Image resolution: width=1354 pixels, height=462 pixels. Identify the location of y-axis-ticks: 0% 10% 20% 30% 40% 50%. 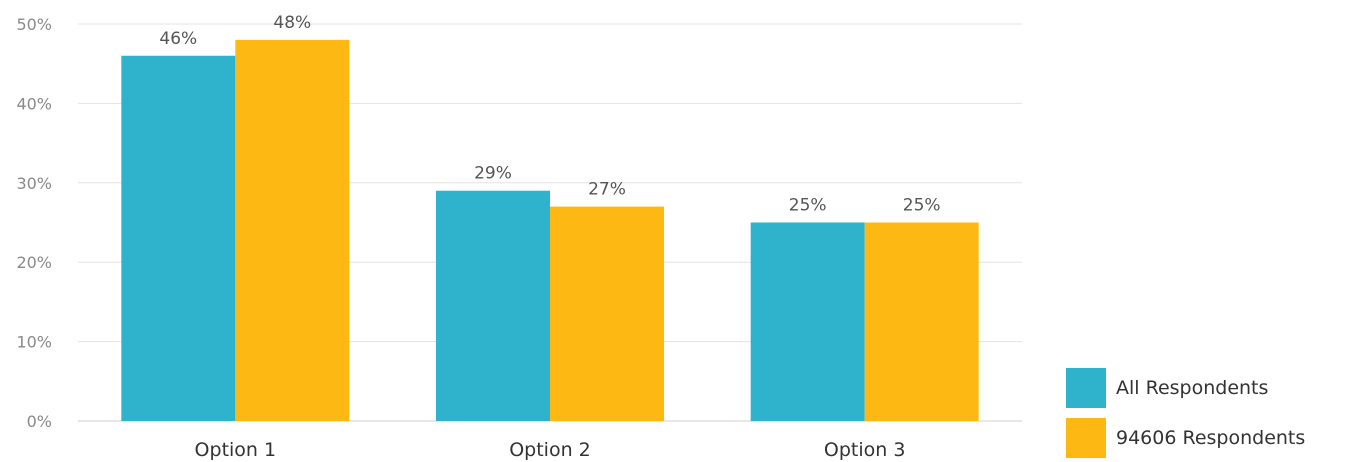
(34, 223).